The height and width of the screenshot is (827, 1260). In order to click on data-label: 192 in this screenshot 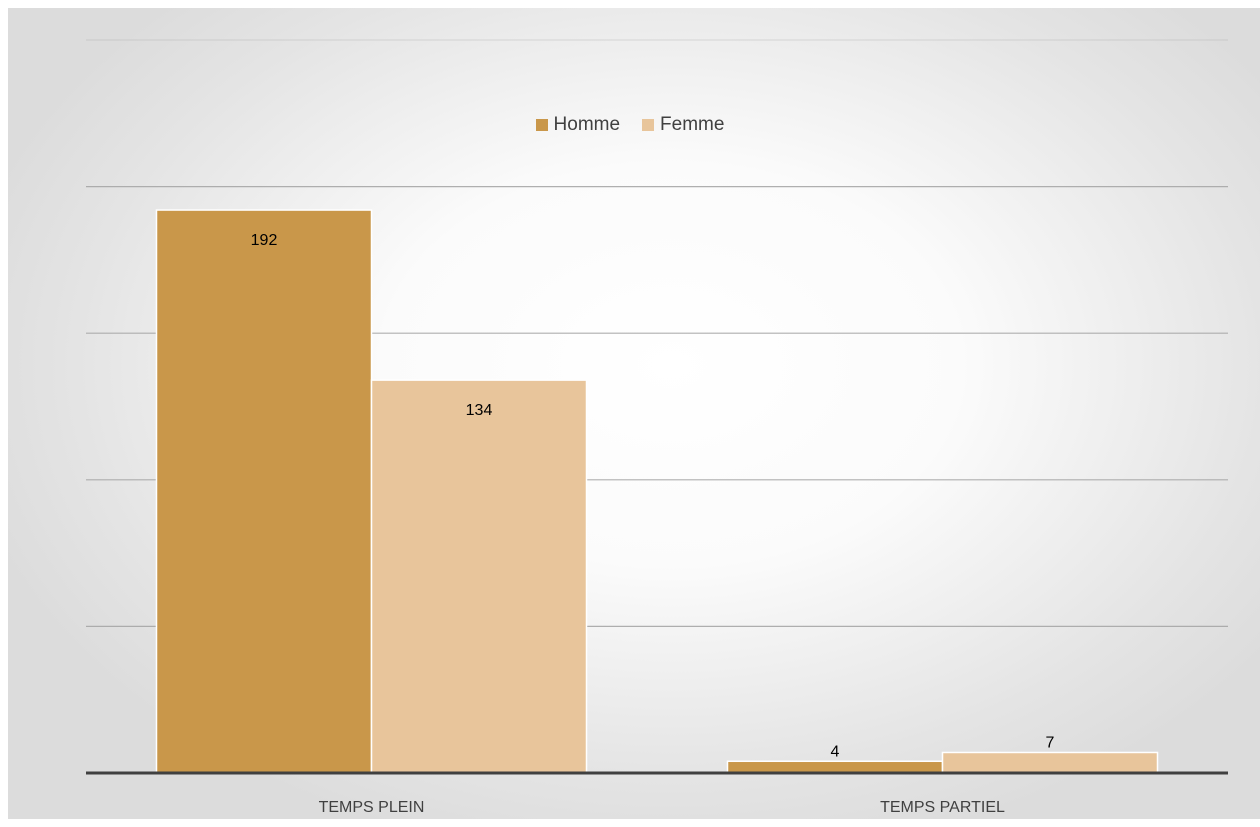, I will do `click(264, 240)`.